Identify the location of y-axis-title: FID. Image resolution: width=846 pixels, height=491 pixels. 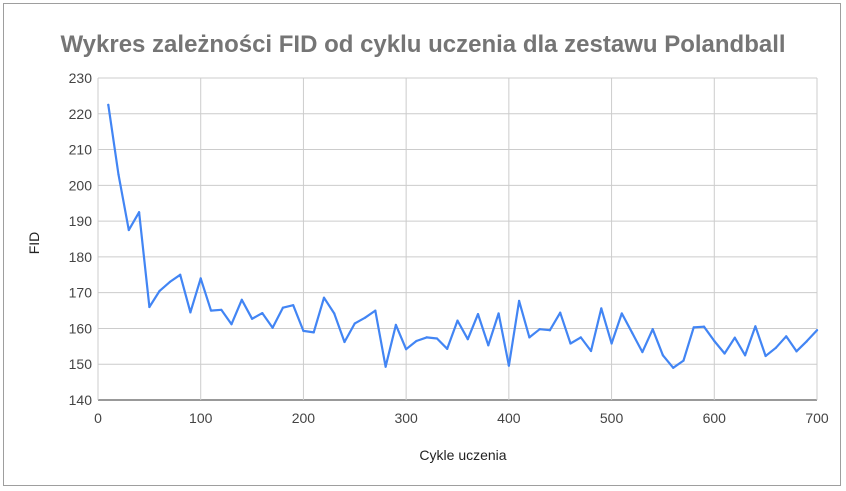
(34, 243).